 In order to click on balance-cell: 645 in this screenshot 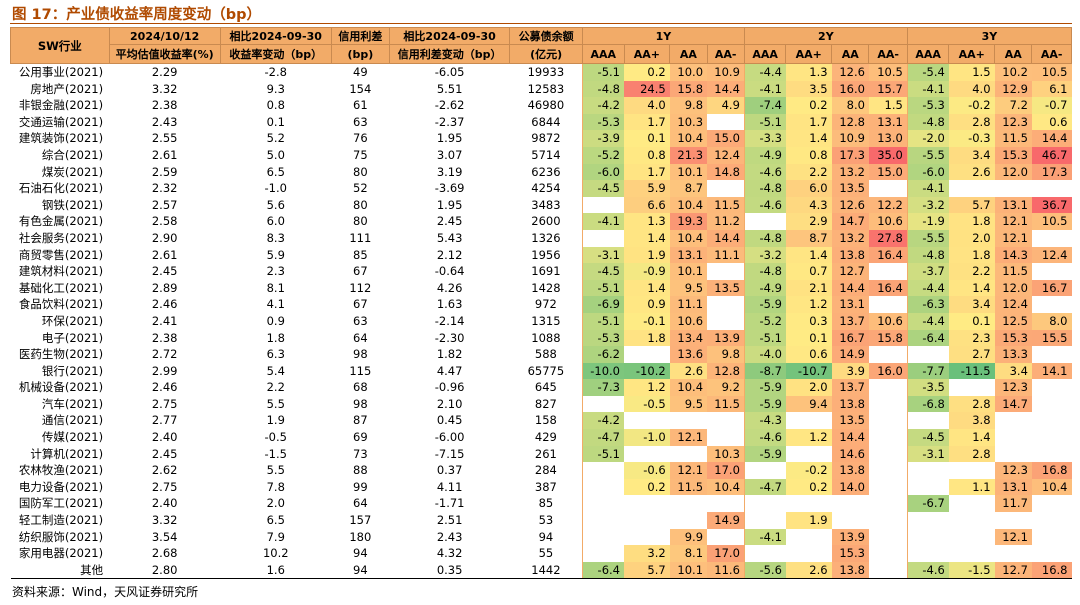, I will do `click(545, 387)`.